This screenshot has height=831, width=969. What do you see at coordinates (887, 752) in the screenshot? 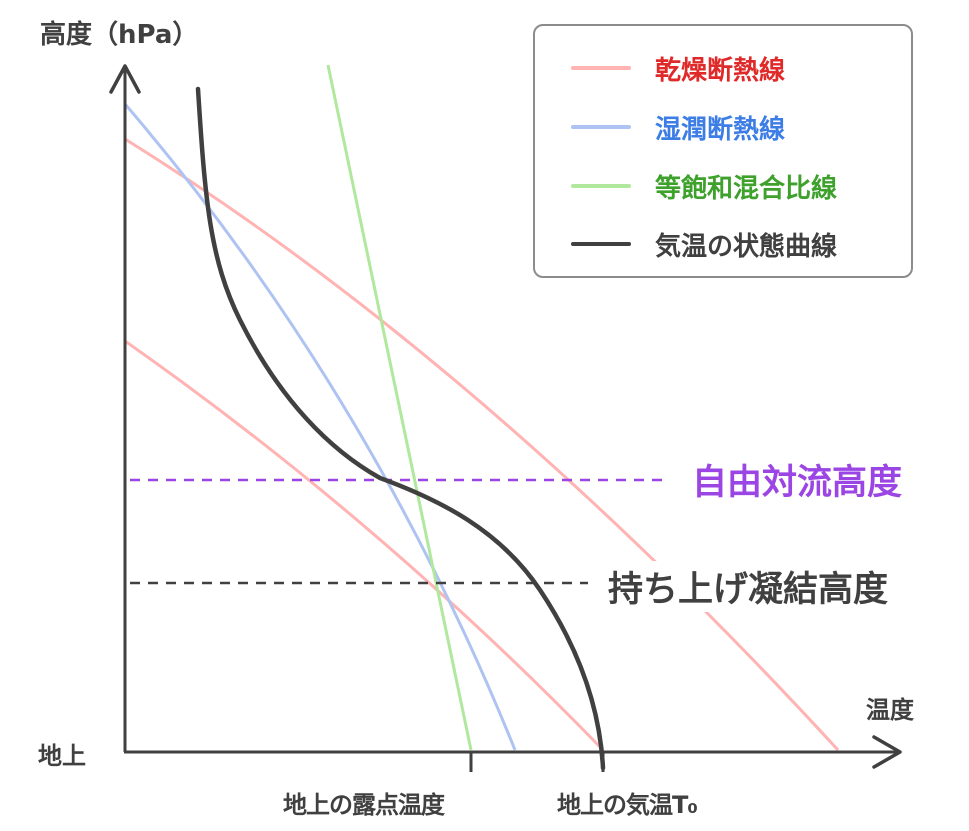
I see `x-axis-arrow-icon` at bounding box center [887, 752].